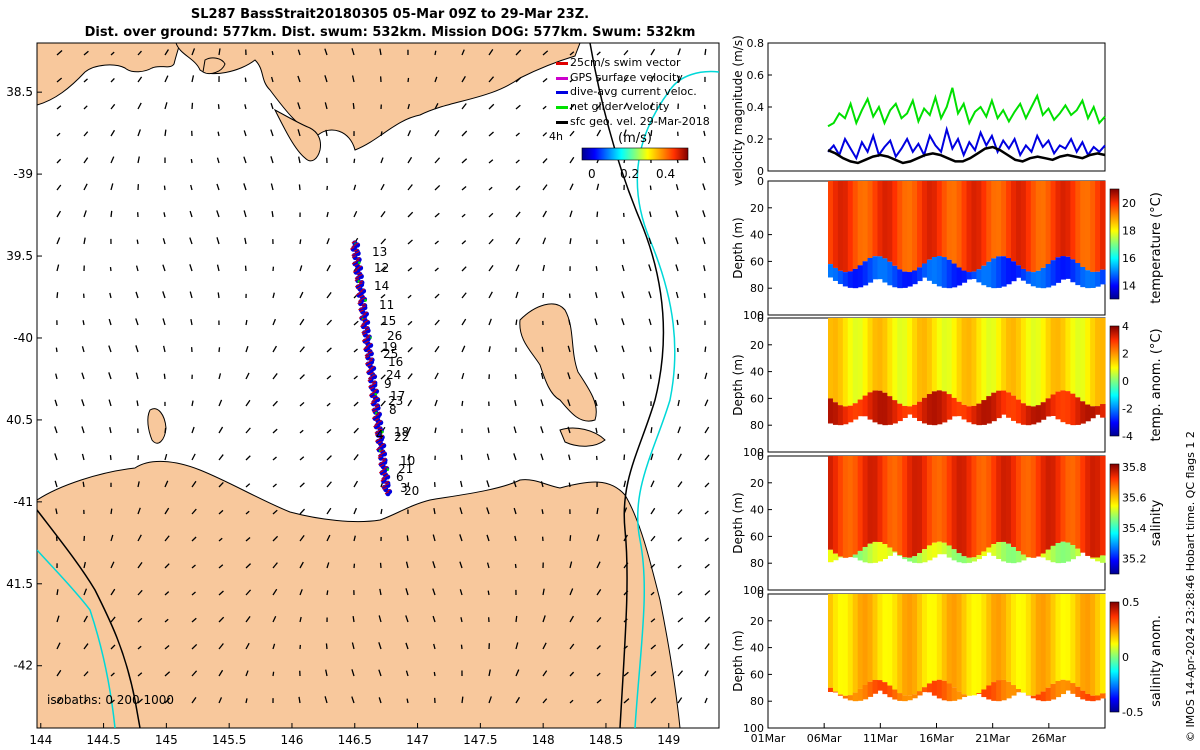 The width and height of the screenshot is (1200, 750). I want to click on isobath-1000-west, so click(89, 618).